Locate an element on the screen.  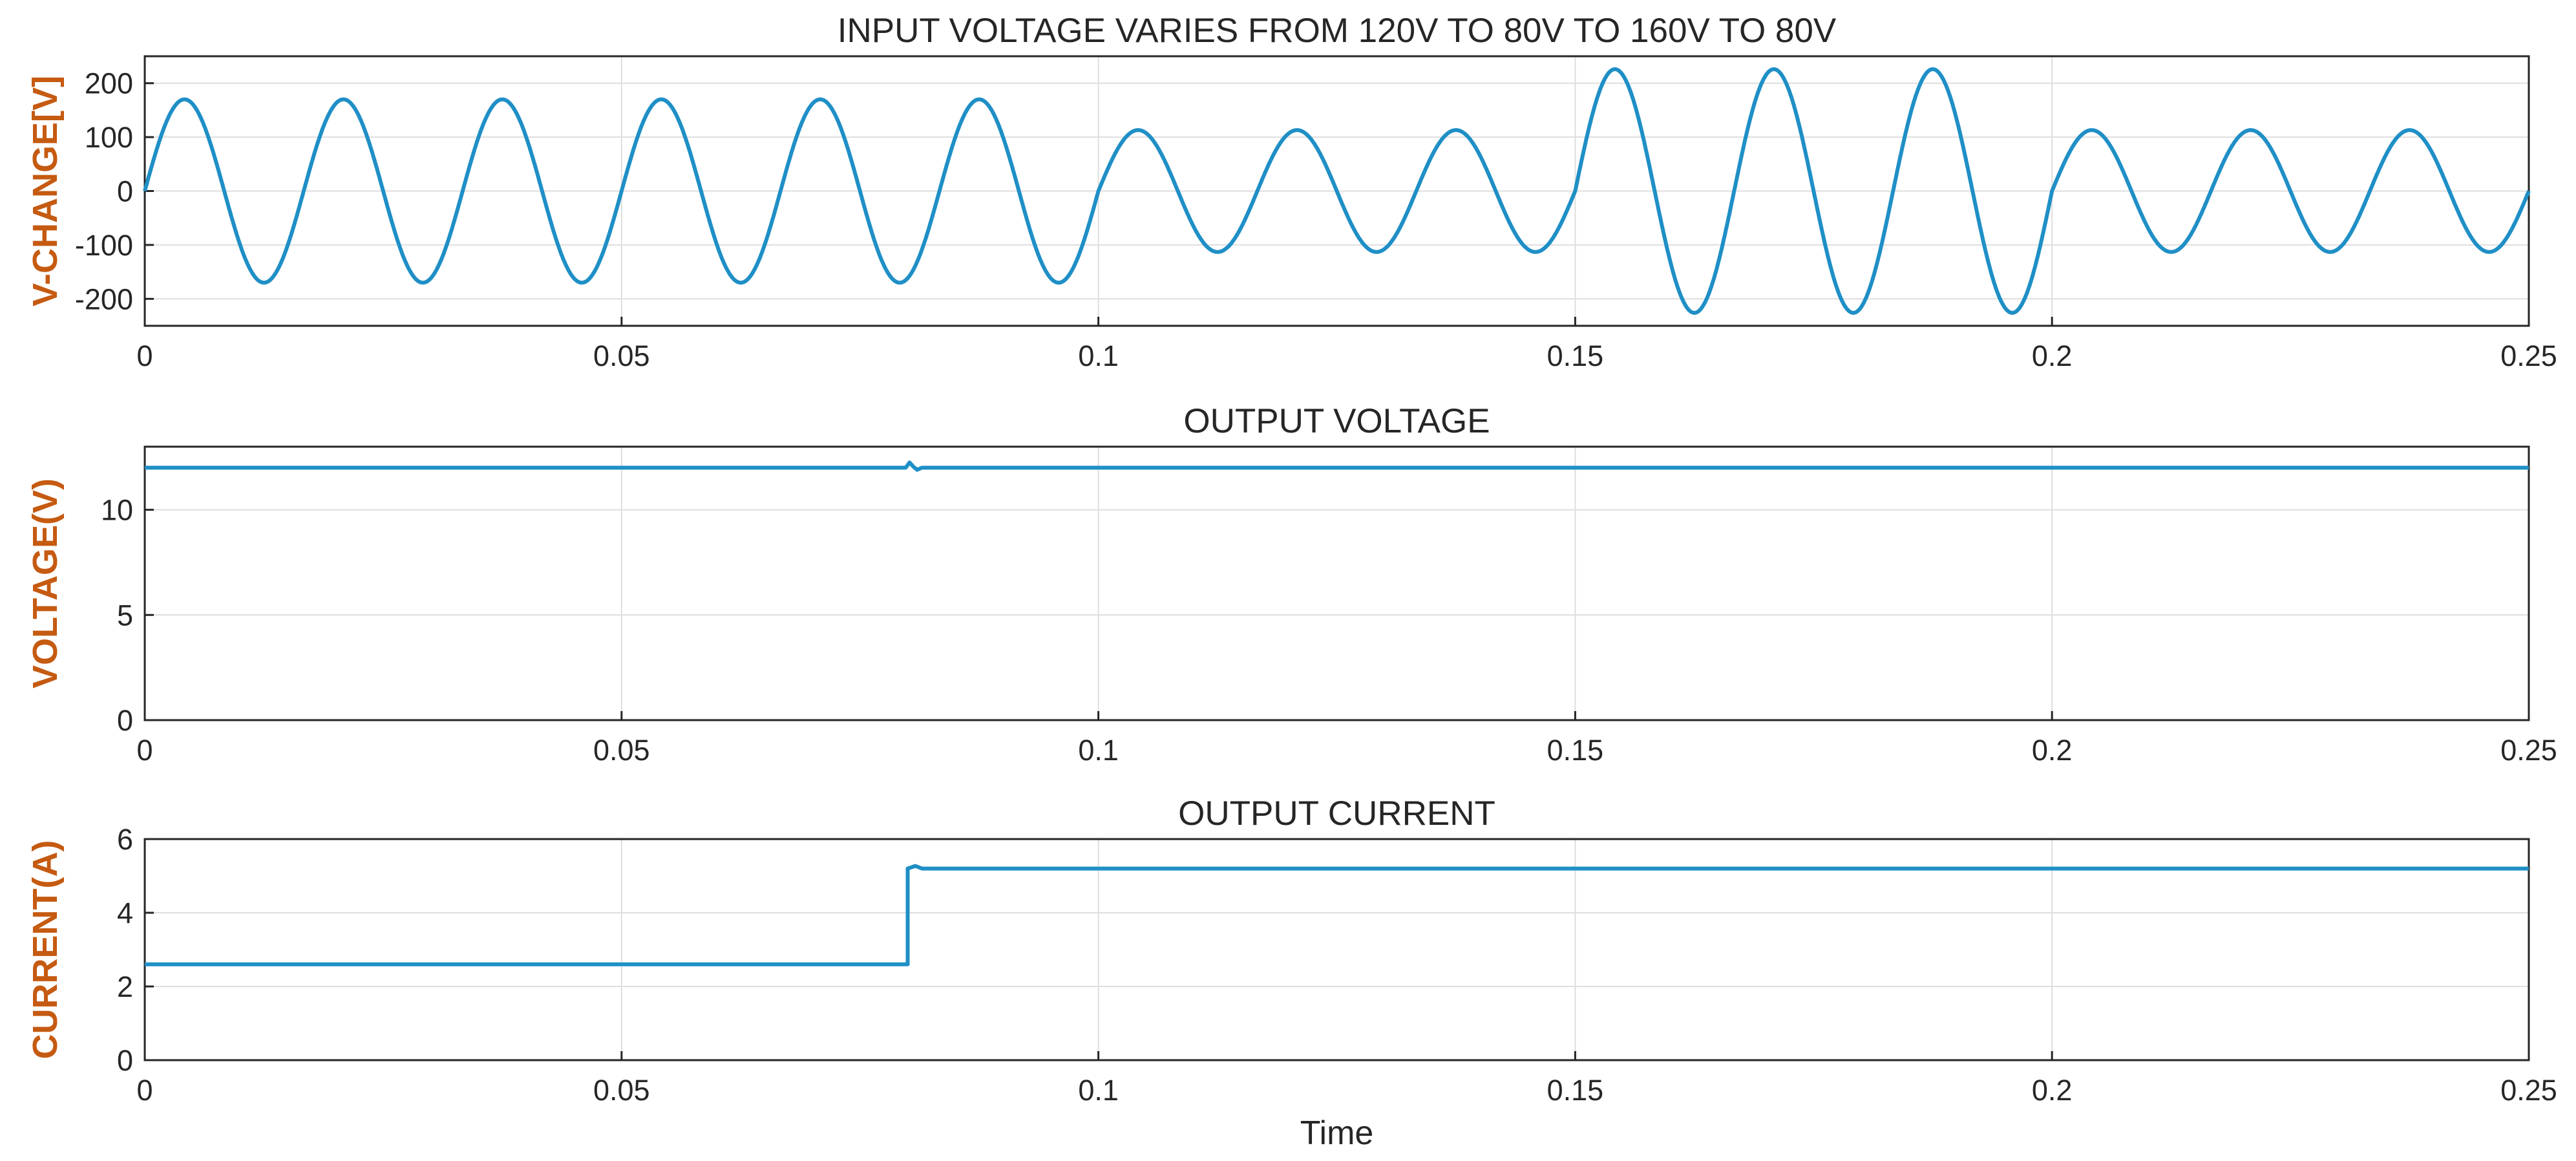
chart-output-voltage-ylabel: VOLTAGE(V) is located at coordinates (45, 583).